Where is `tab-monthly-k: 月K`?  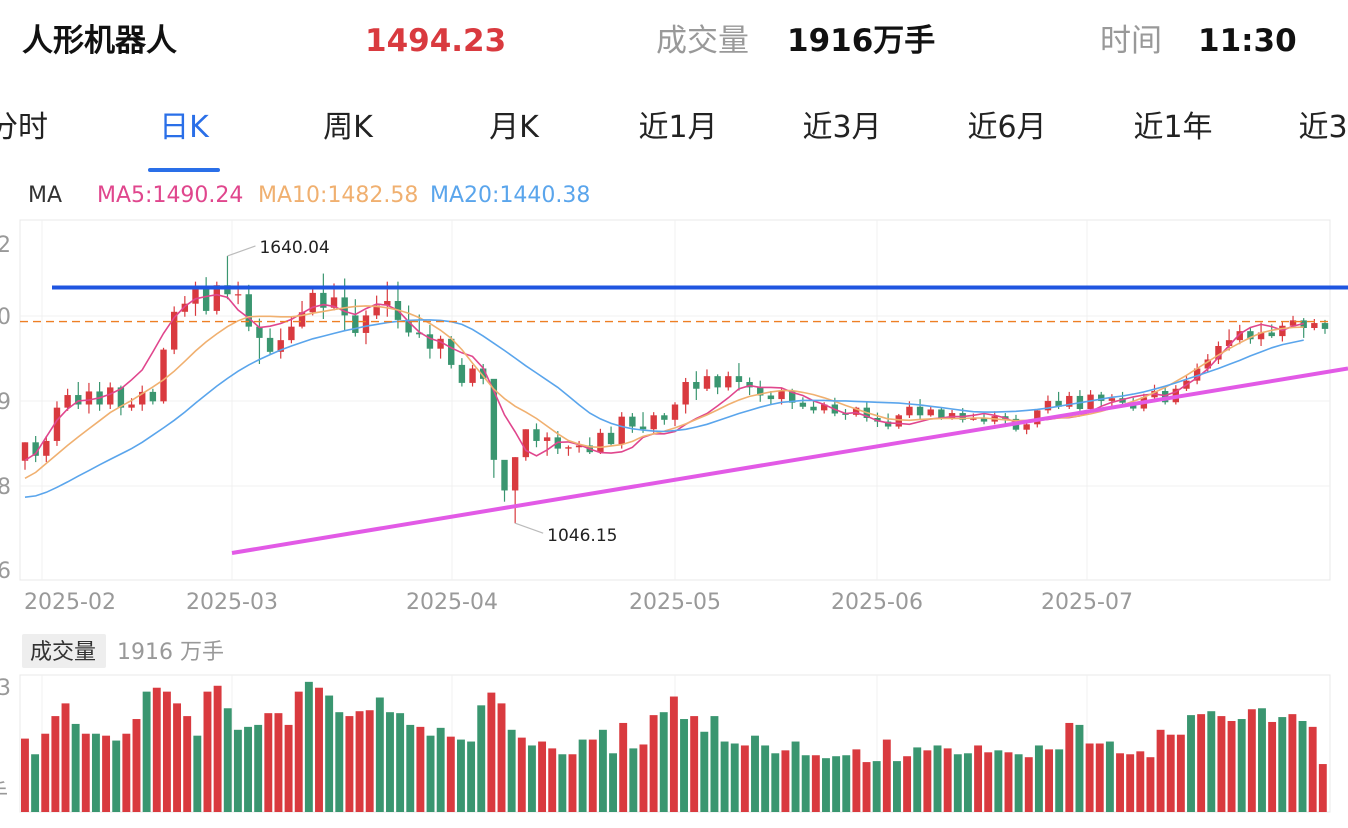
tab-monthly-k: 月K is located at coordinates (514, 127).